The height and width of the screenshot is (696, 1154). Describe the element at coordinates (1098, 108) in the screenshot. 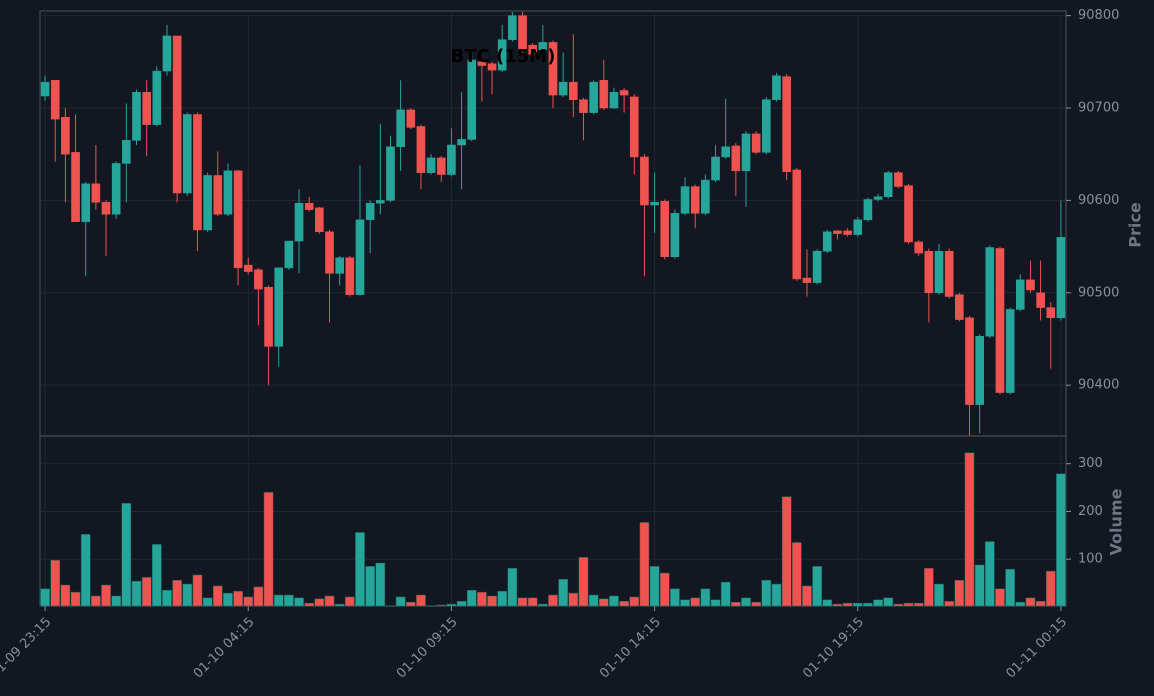

I see `y-tick-label: 90700` at that location.